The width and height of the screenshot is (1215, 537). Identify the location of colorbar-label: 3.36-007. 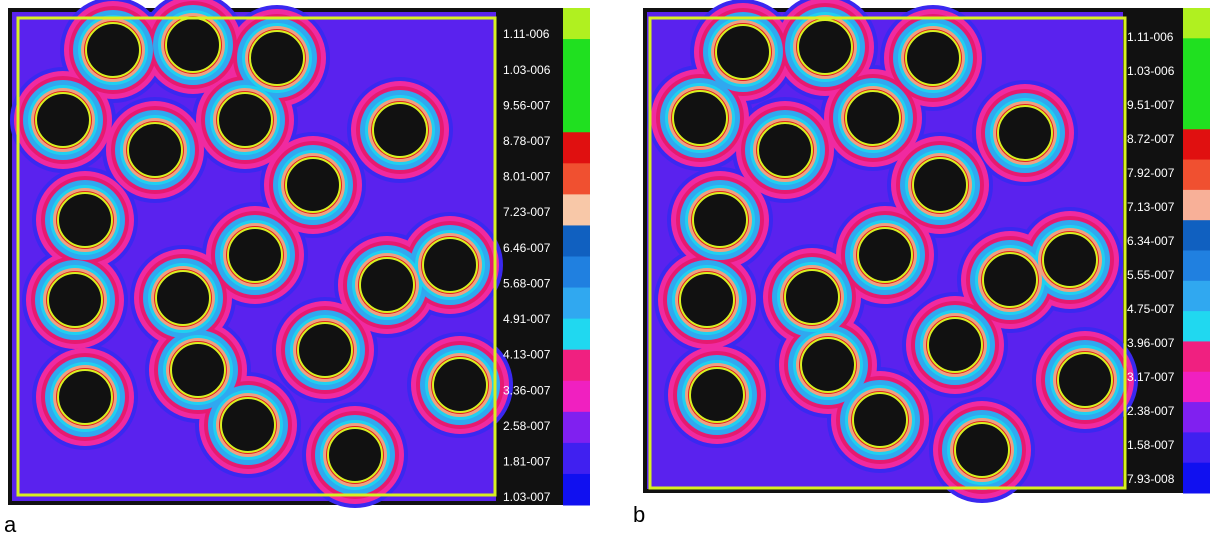
(527, 390).